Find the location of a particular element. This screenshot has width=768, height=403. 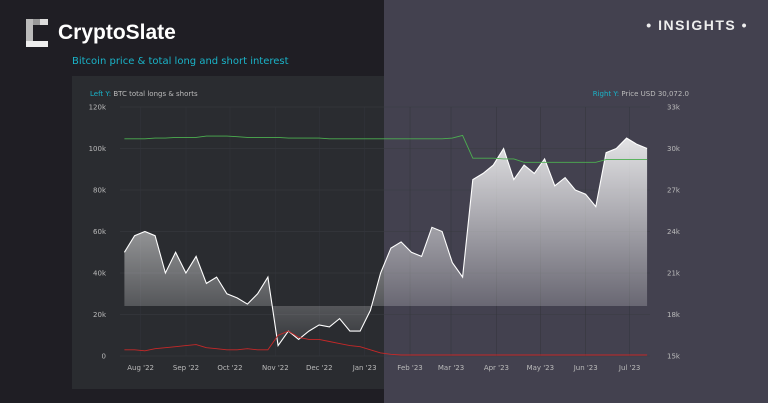

left-tick-label: 100k is located at coordinates (98, 149).